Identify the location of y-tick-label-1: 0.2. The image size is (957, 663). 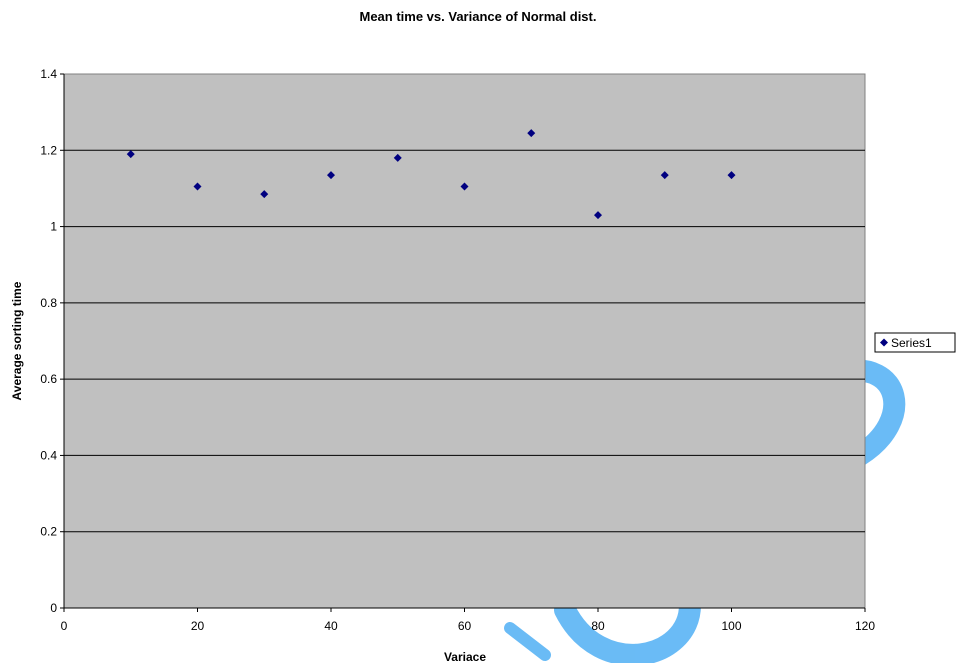
(48, 532).